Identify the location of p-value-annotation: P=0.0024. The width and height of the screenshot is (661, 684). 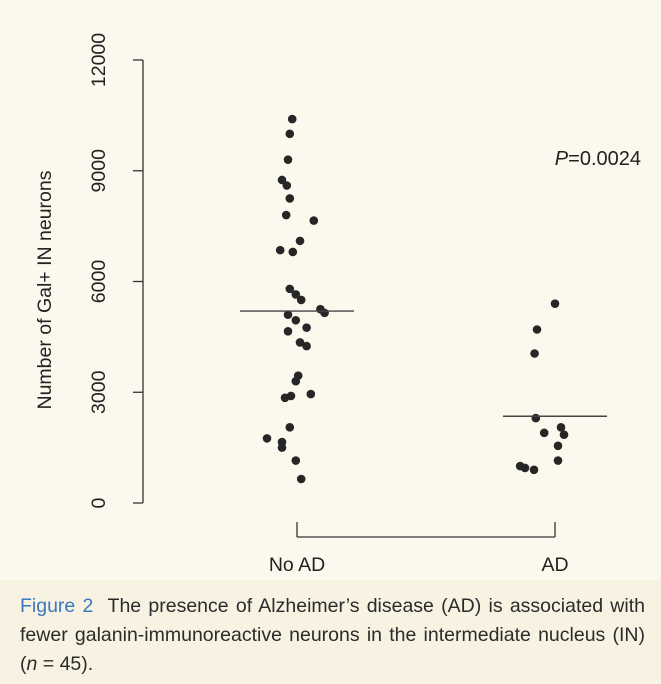
(598, 159).